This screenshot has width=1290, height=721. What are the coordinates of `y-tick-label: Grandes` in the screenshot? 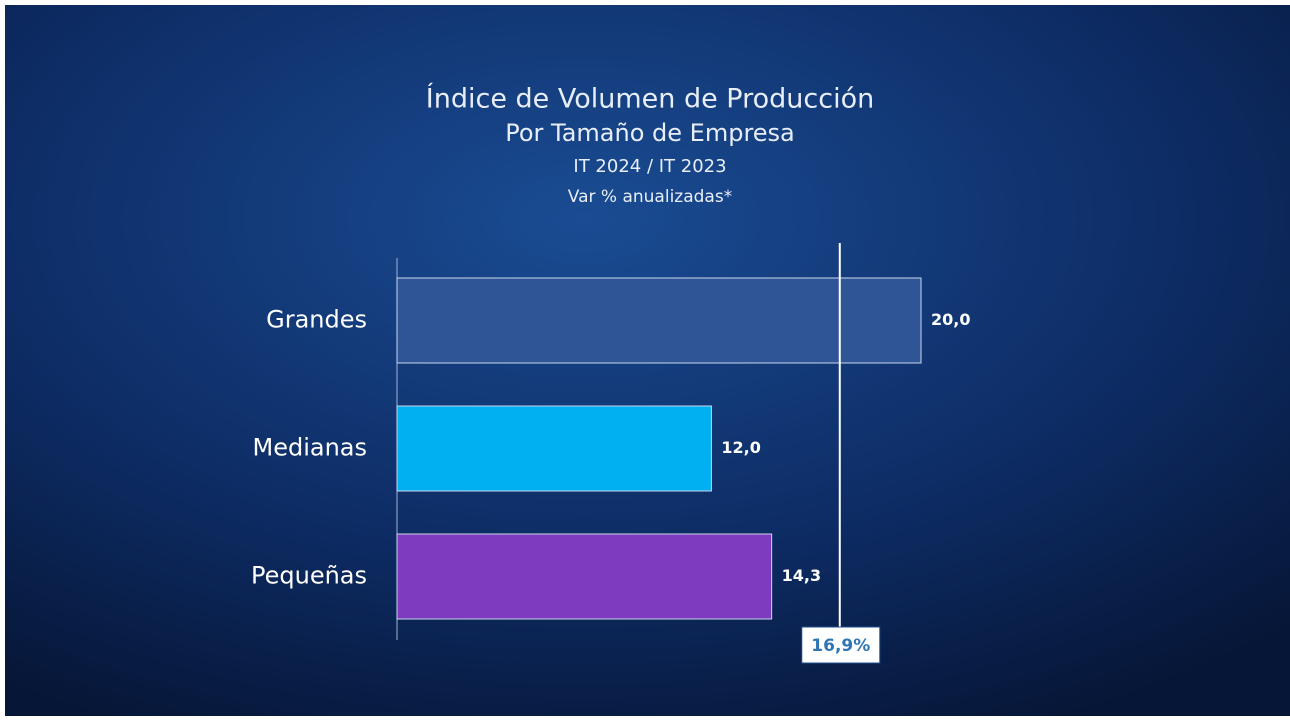 It's located at (316, 320).